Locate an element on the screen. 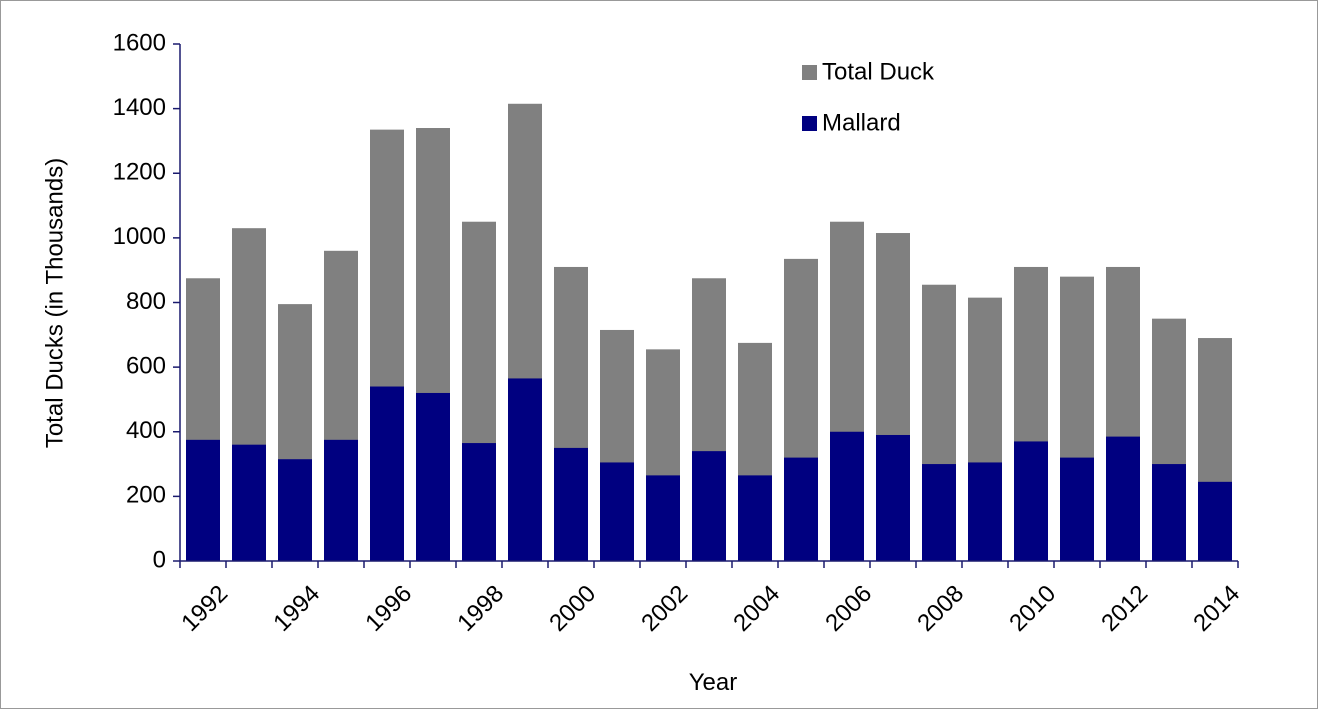 This screenshot has width=1318, height=709. y-tick-label: 1200 is located at coordinates (139, 172).